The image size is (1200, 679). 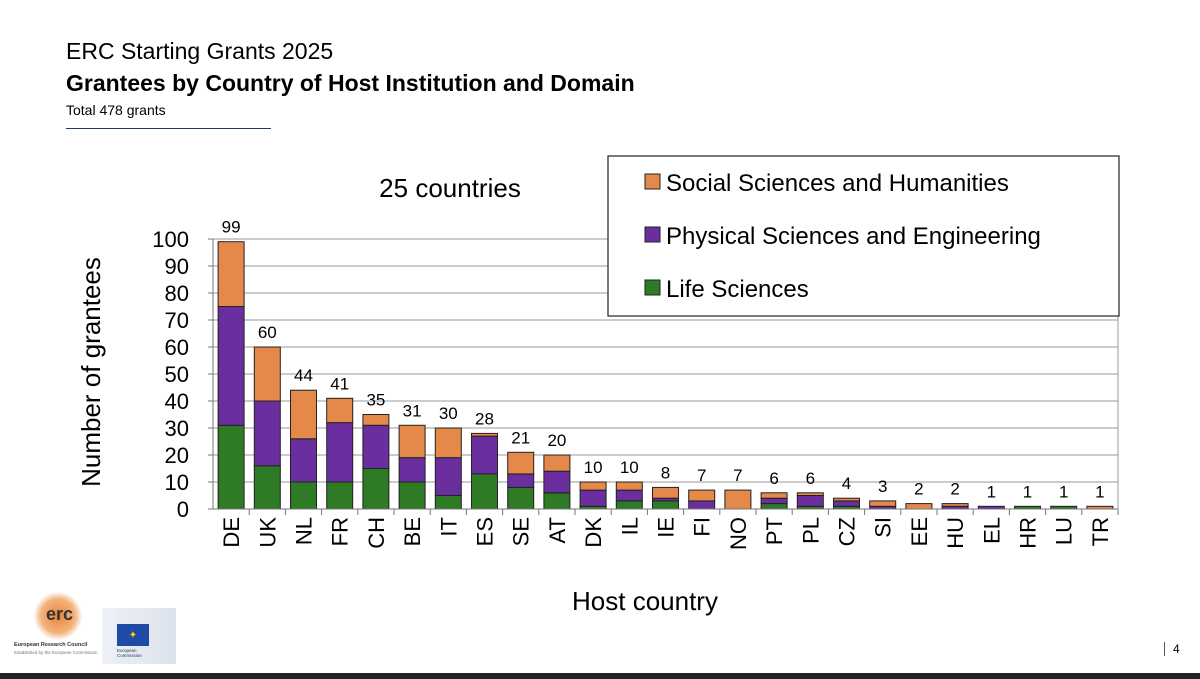 I want to click on title: ERC Starting Grants 2025, so click(x=200, y=51).